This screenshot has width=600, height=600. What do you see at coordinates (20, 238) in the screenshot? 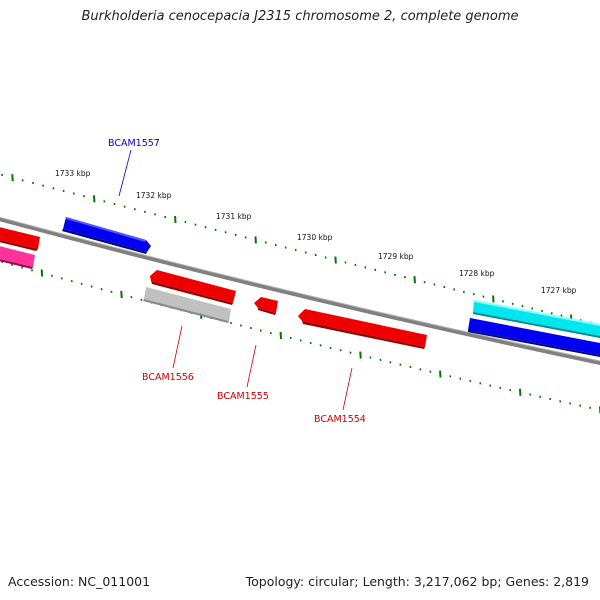
I see `gene-feature-left-red` at bounding box center [20, 238].